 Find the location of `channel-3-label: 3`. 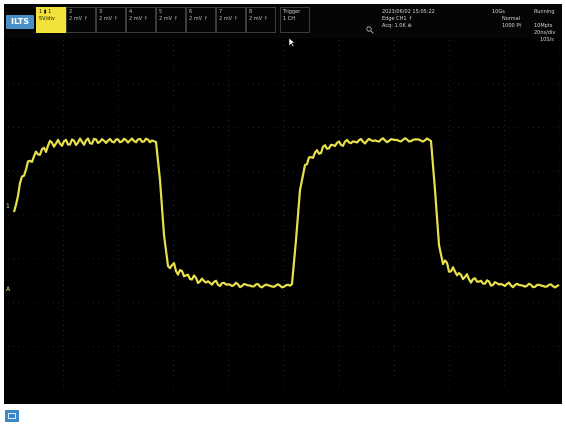

channel-3-label: 3 is located at coordinates (101, 12).